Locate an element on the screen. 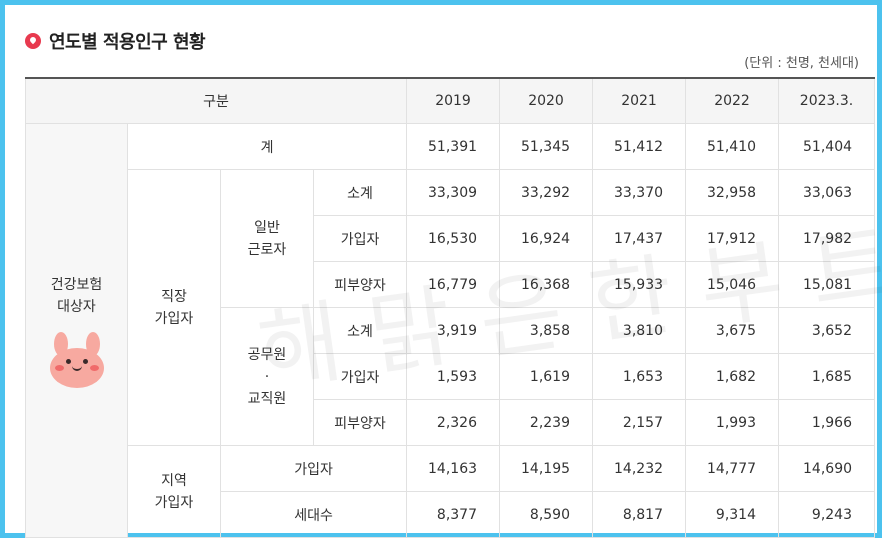 The width and height of the screenshot is (882, 538). cell-value: 15,046 is located at coordinates (732, 284).